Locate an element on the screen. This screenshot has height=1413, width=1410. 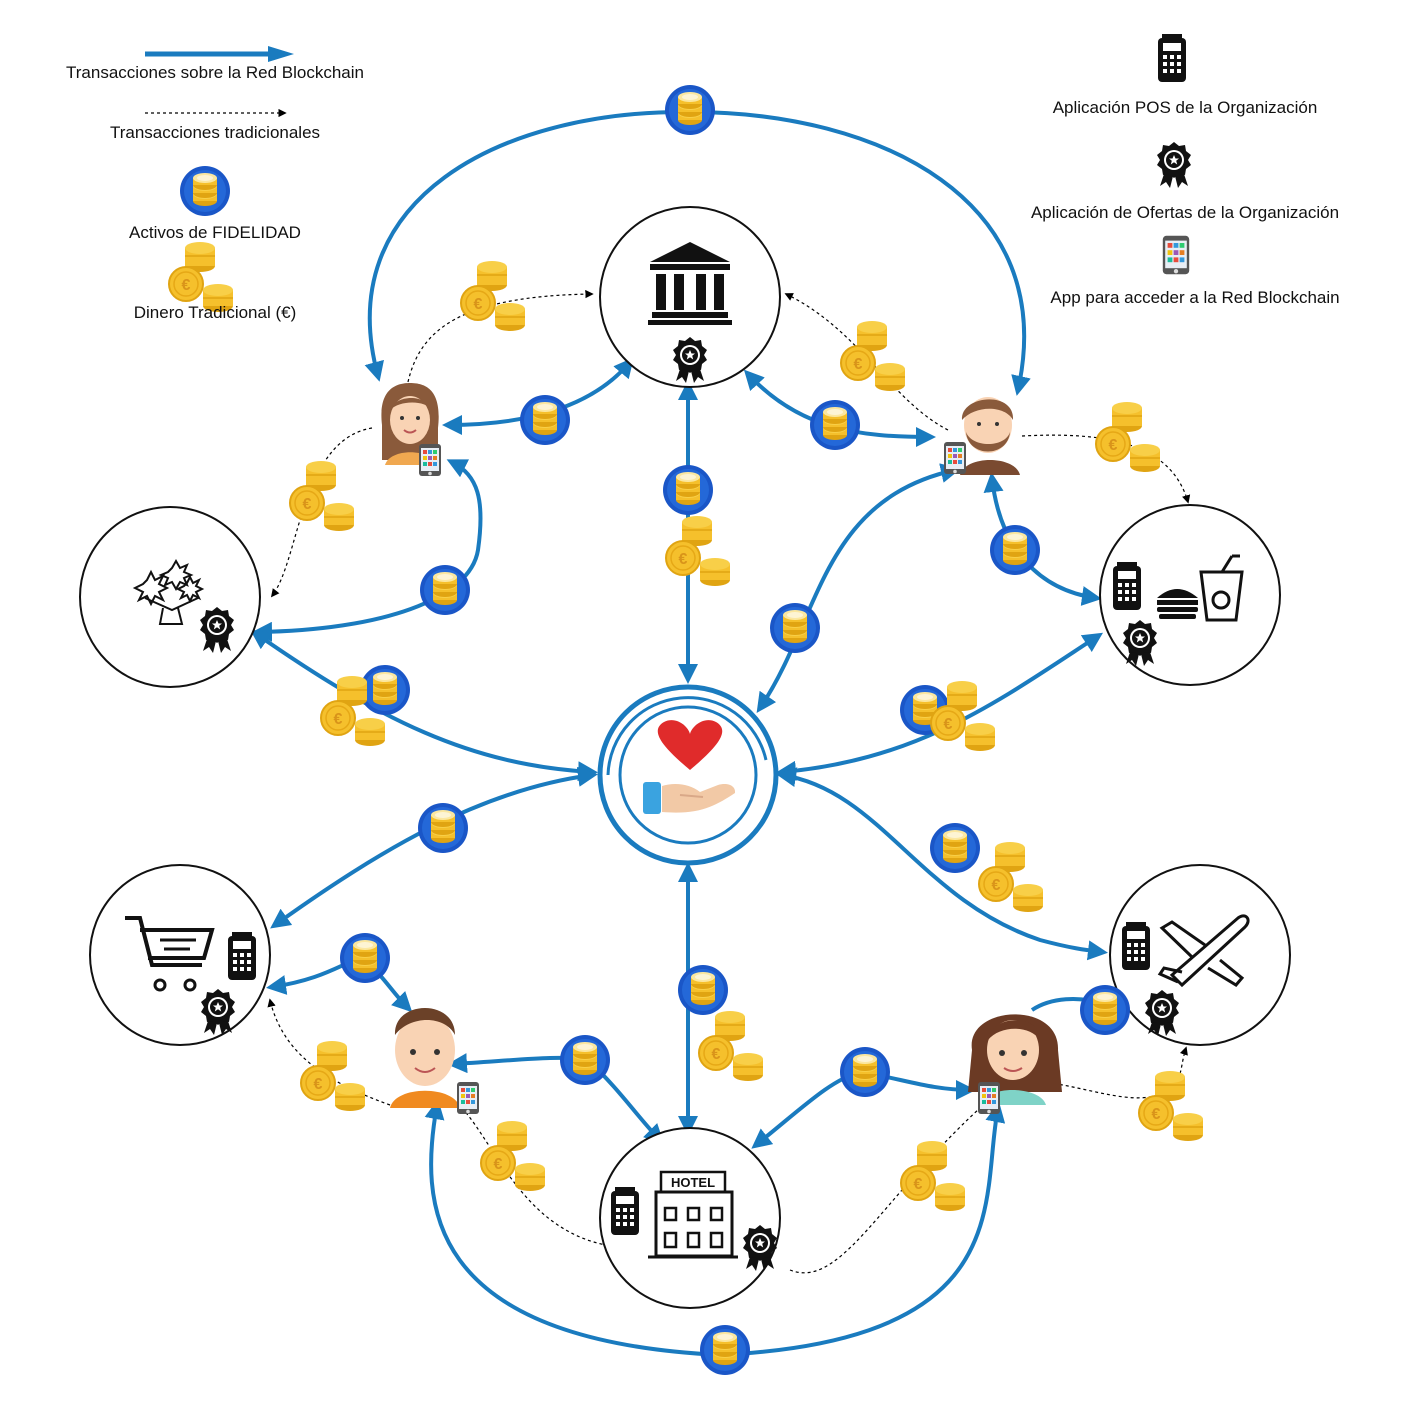
heart-hand-icon is located at coordinates (689, 767).